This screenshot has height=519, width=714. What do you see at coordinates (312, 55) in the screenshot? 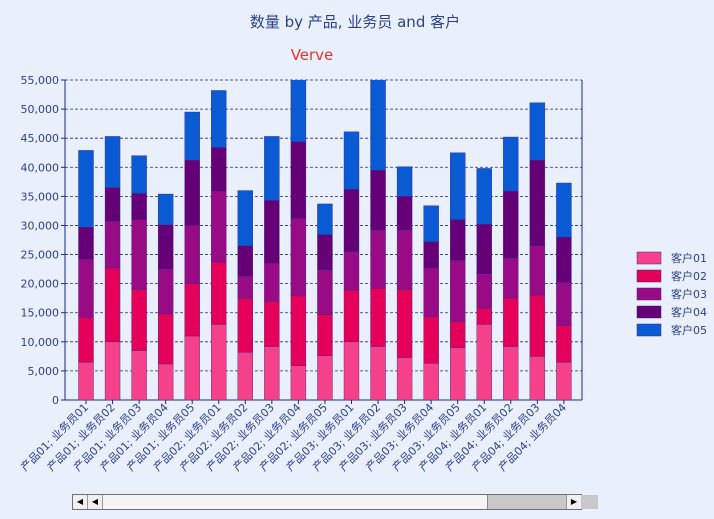
I see `chart-subtitle: Verve` at bounding box center [312, 55].